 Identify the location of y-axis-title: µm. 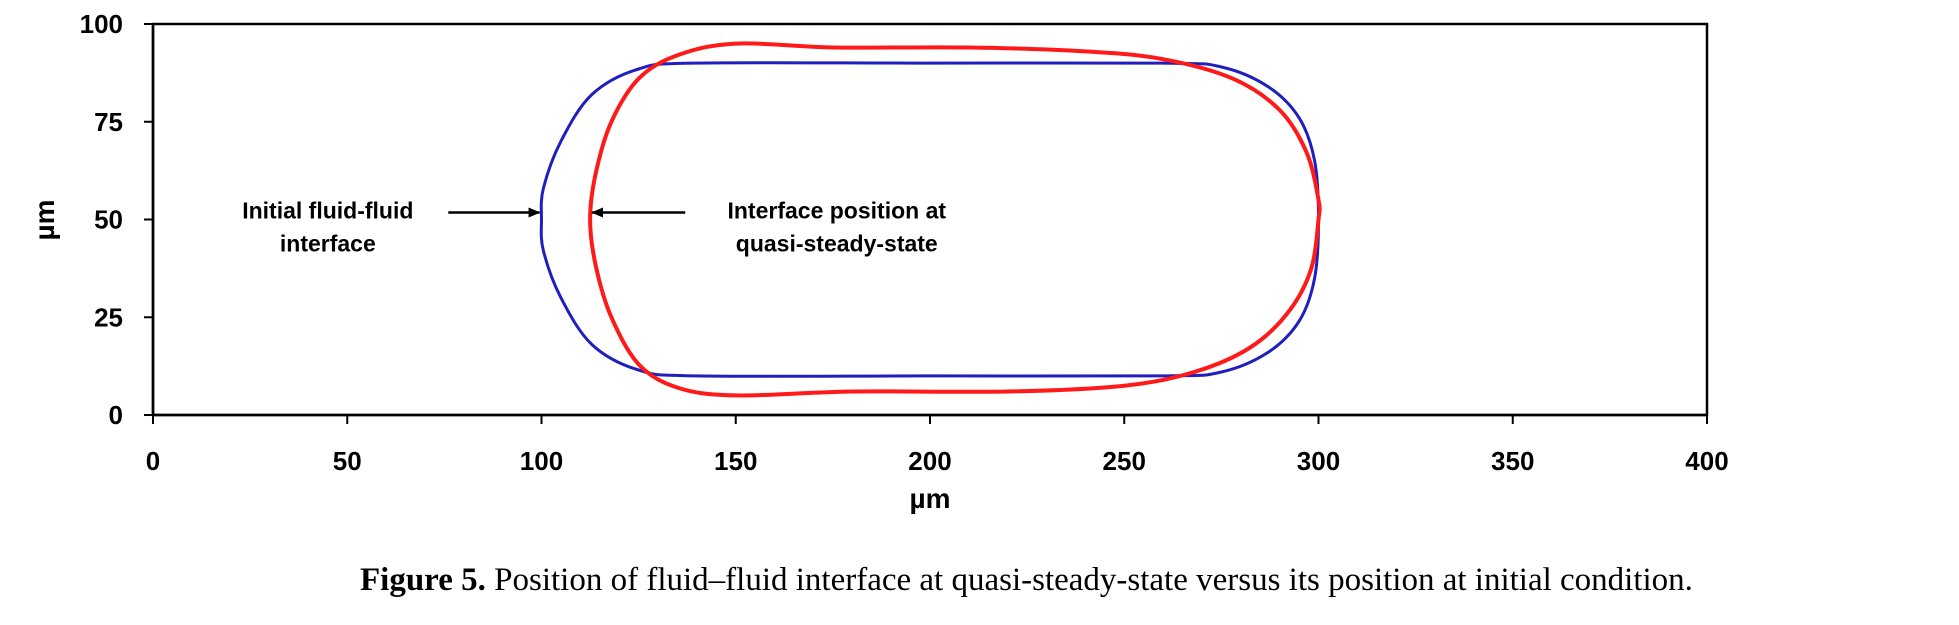
(44, 219).